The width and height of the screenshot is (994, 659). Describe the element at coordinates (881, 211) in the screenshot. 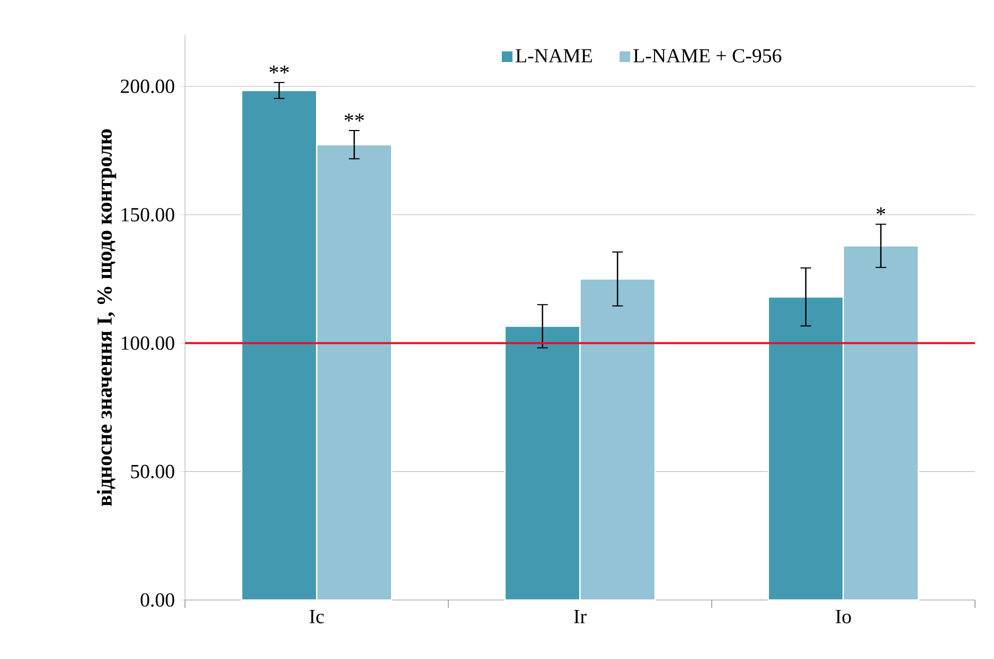

I see `annotation: *` at that location.